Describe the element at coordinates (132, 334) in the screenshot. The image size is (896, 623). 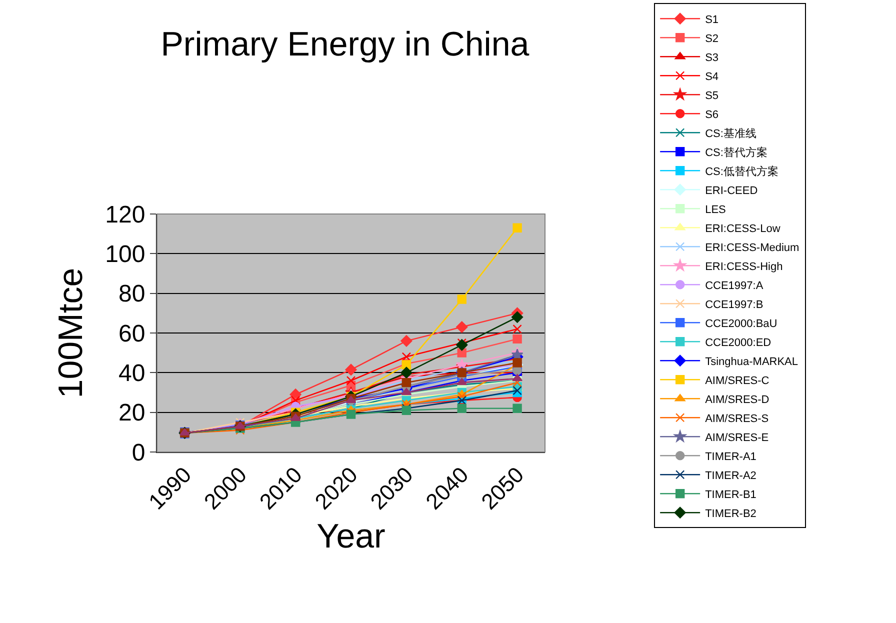
I see `y-tick-label: 60` at that location.